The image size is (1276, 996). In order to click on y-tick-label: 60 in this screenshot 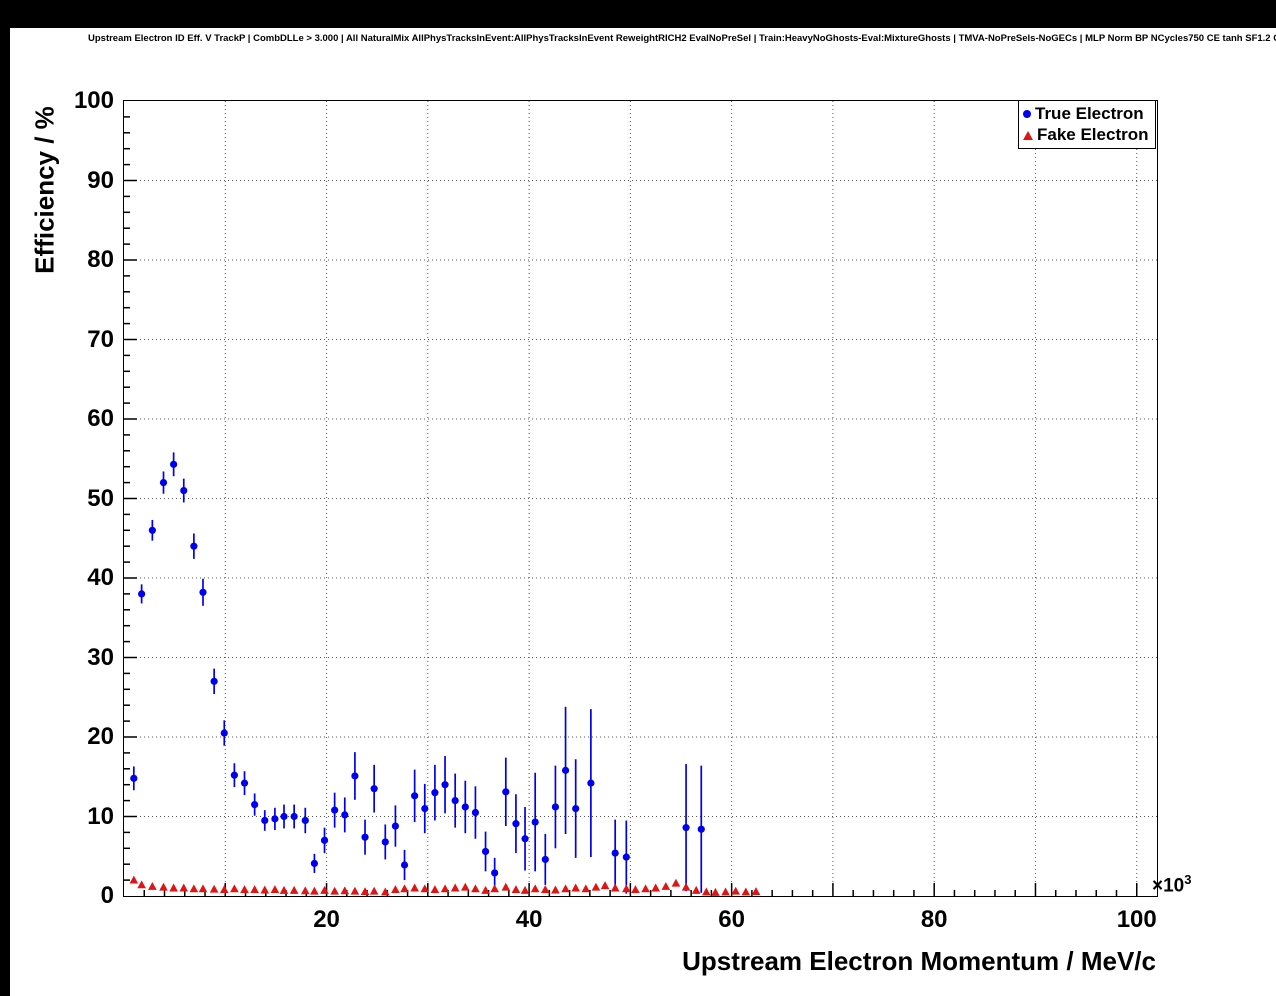, I will do `click(100, 418)`.